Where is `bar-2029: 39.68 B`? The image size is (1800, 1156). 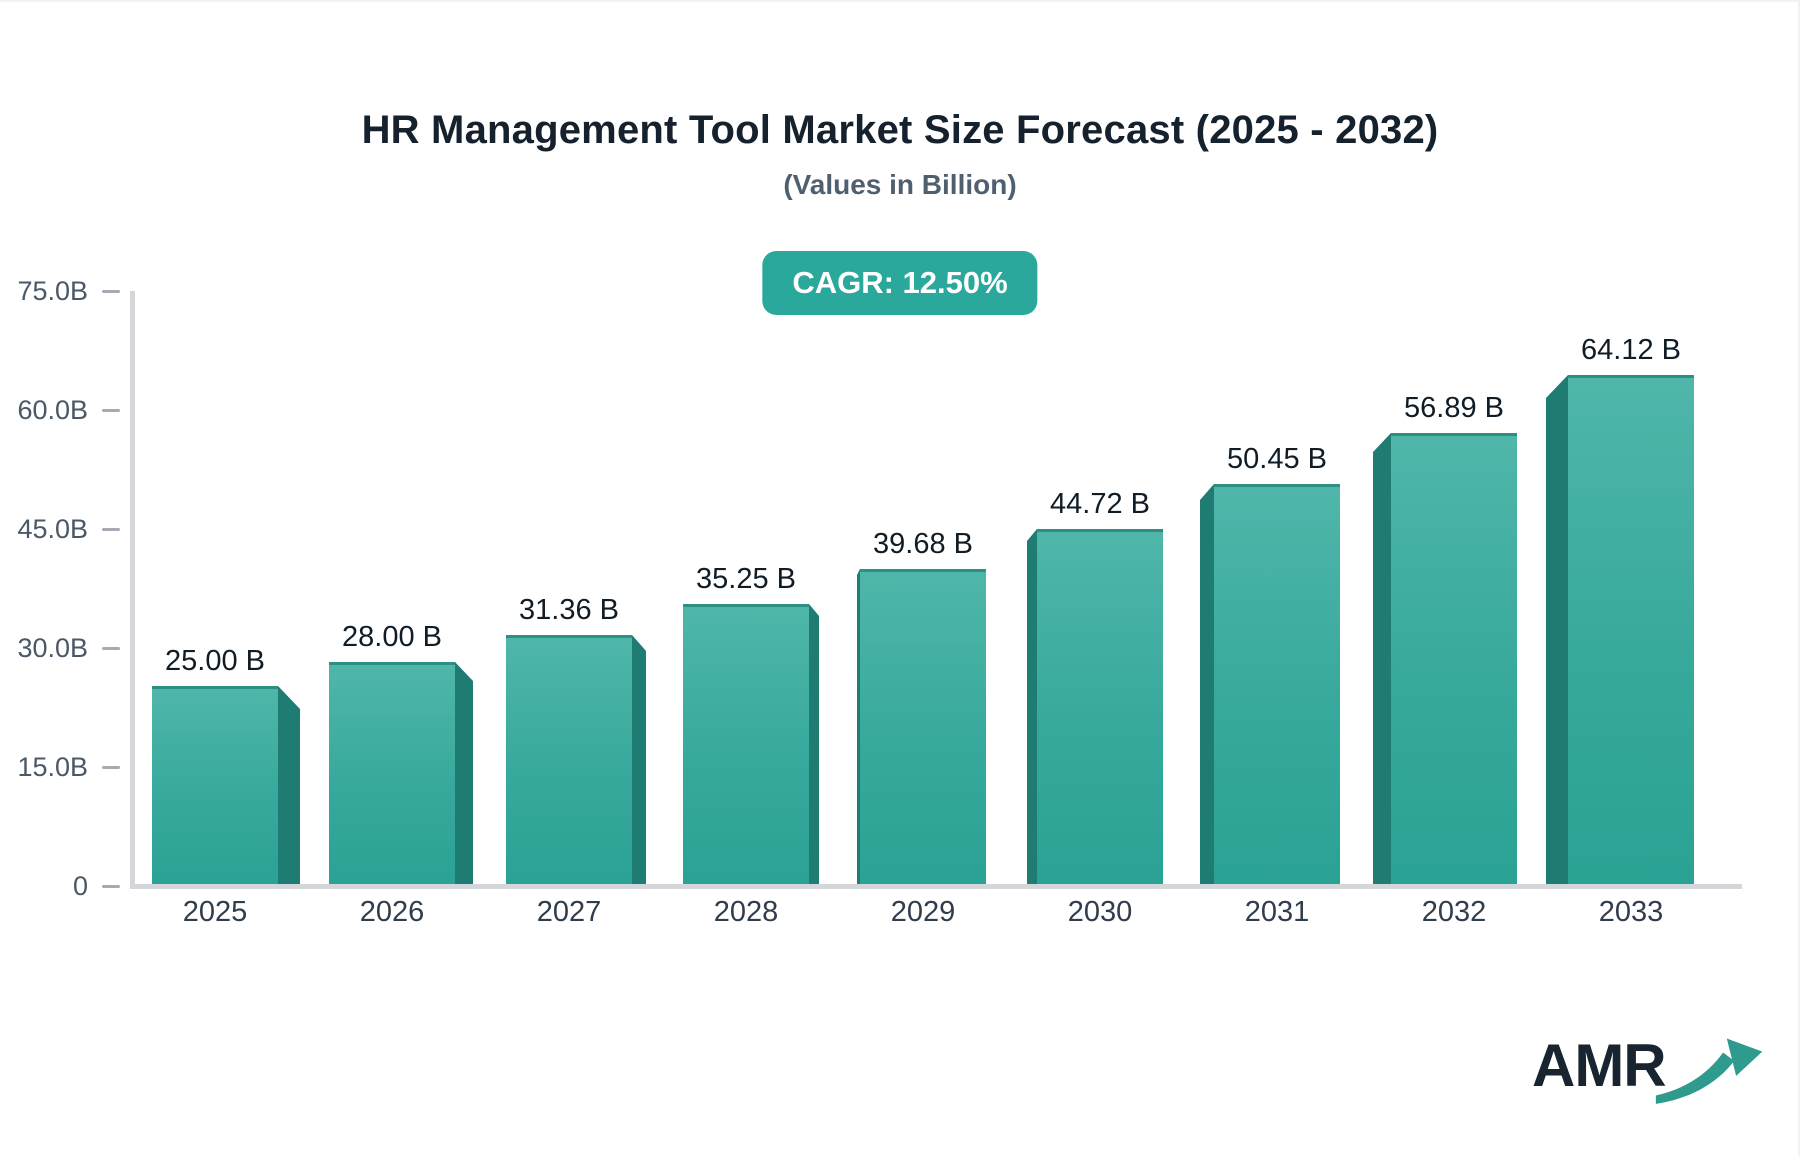 bar-2029: 39.68 B is located at coordinates (921, 706).